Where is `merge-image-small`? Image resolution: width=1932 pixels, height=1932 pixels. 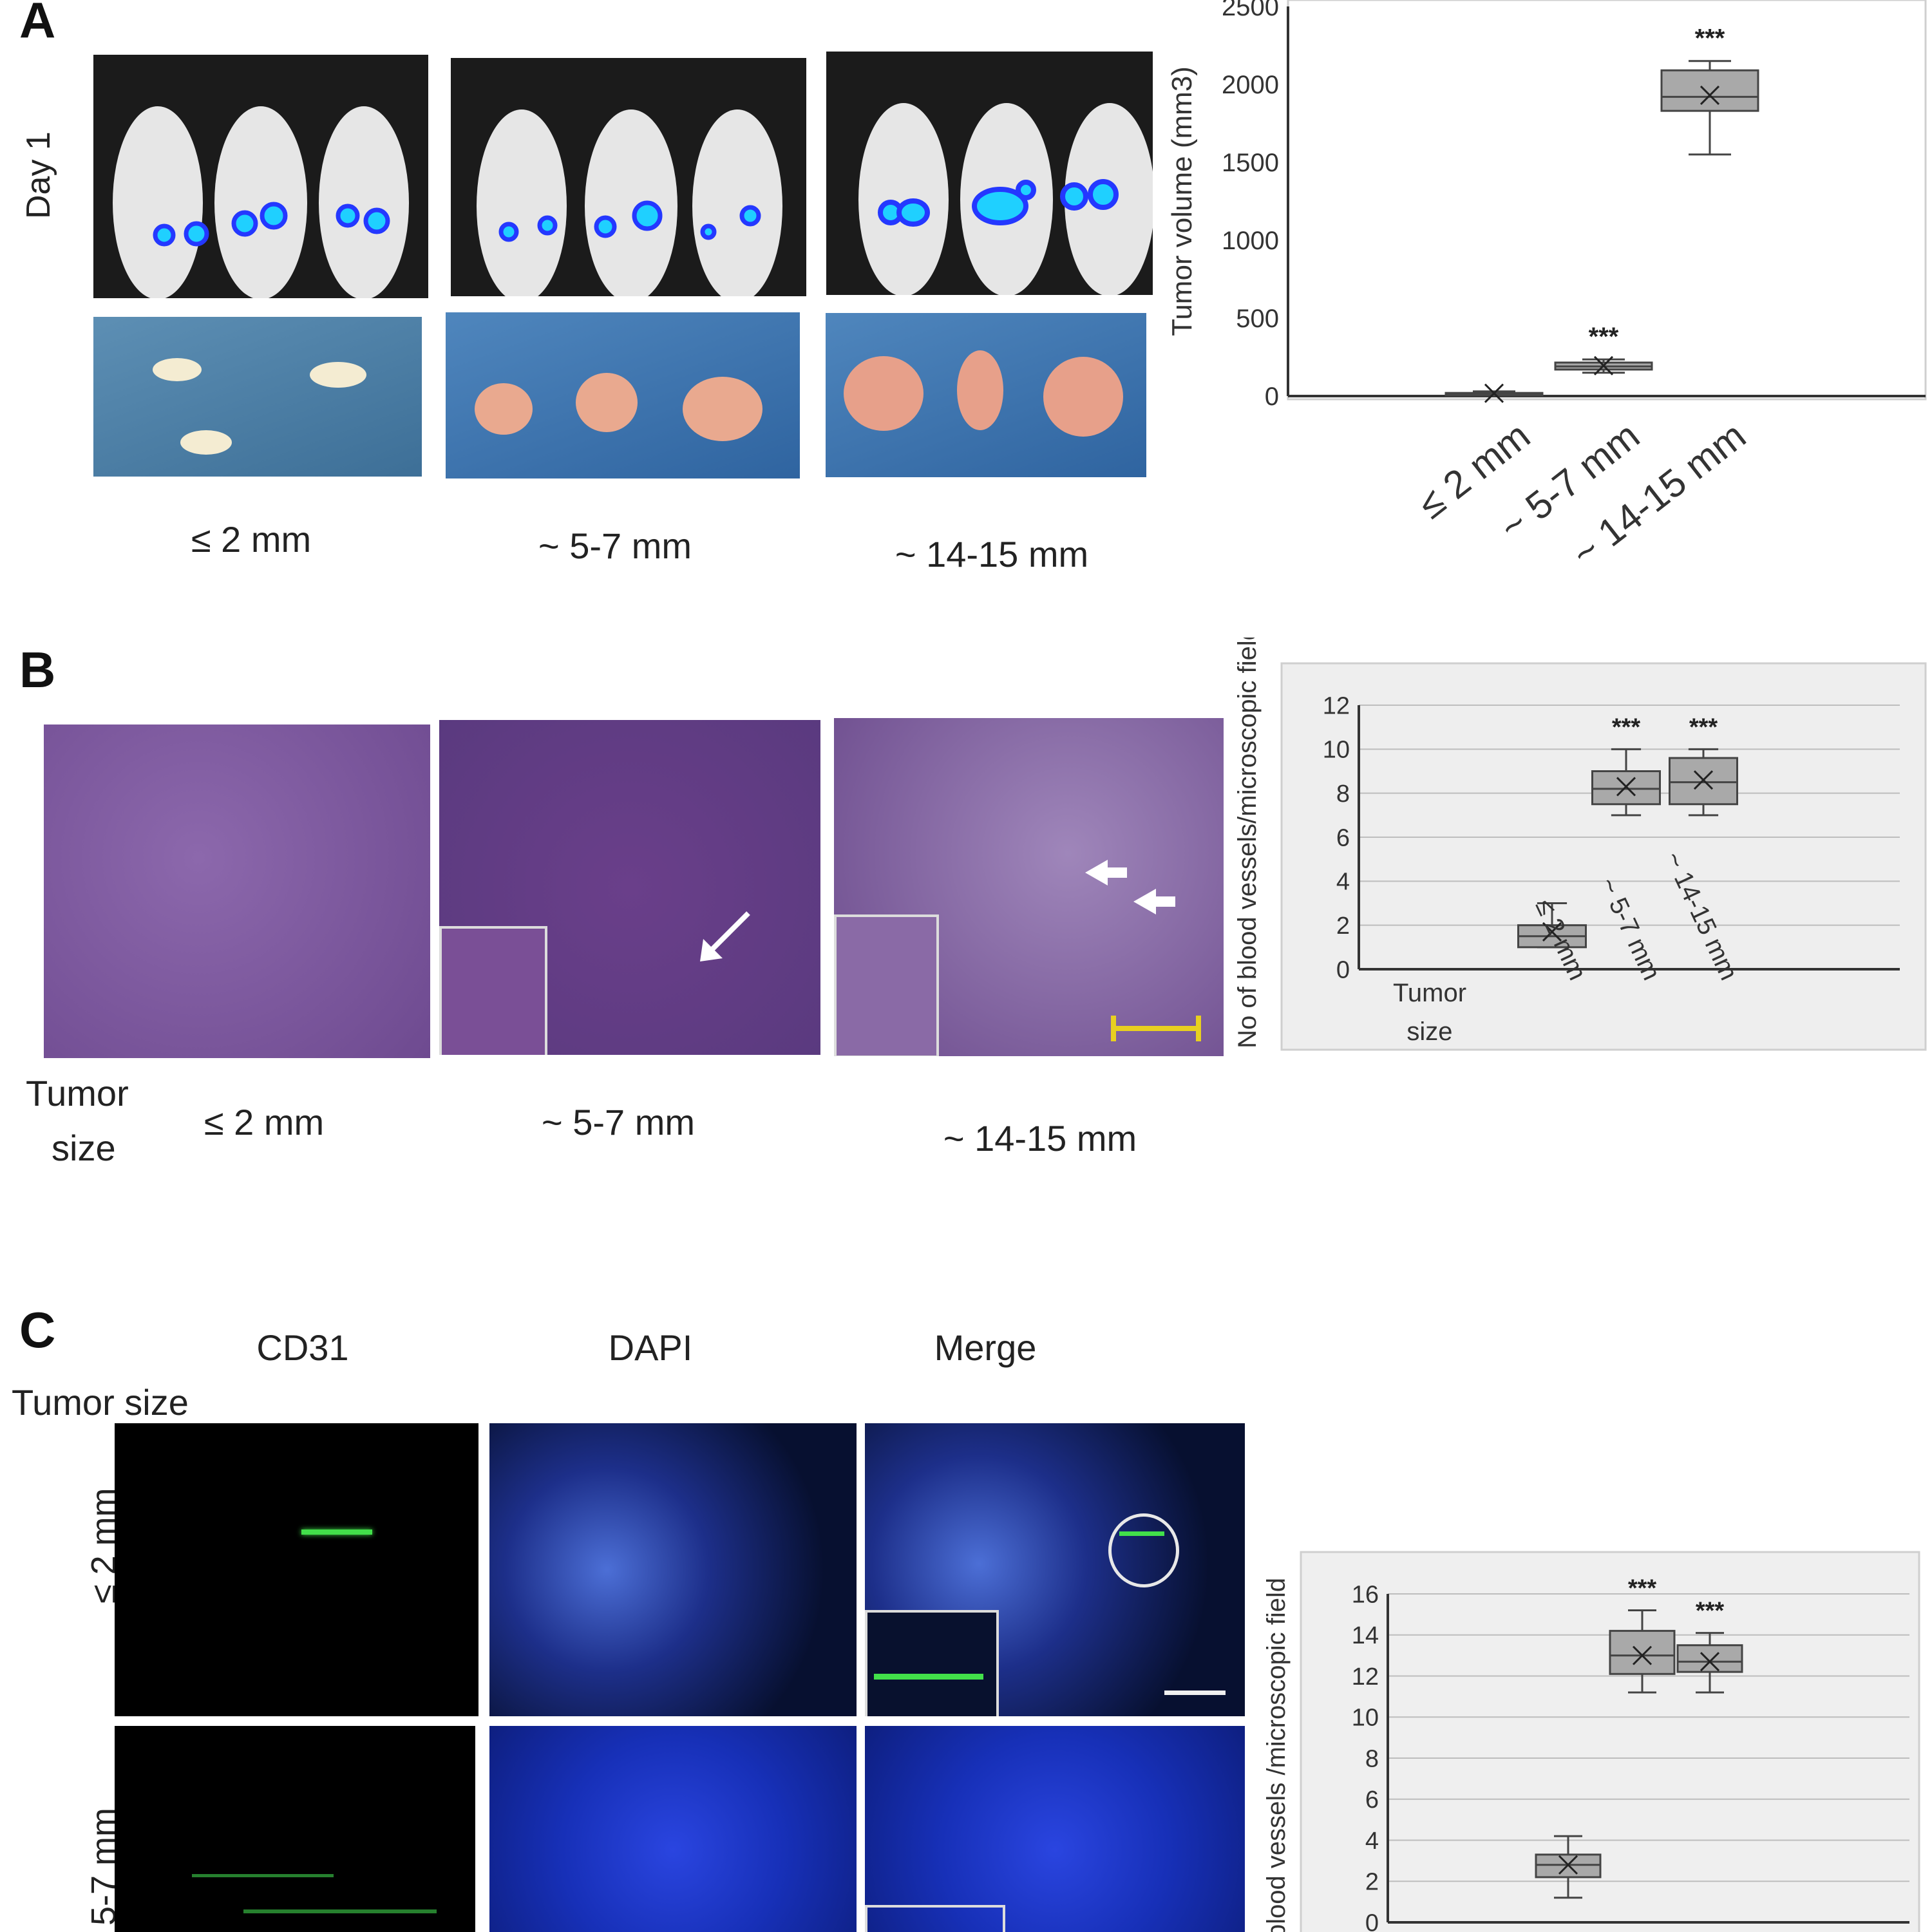 merge-image-small is located at coordinates (1055, 1570).